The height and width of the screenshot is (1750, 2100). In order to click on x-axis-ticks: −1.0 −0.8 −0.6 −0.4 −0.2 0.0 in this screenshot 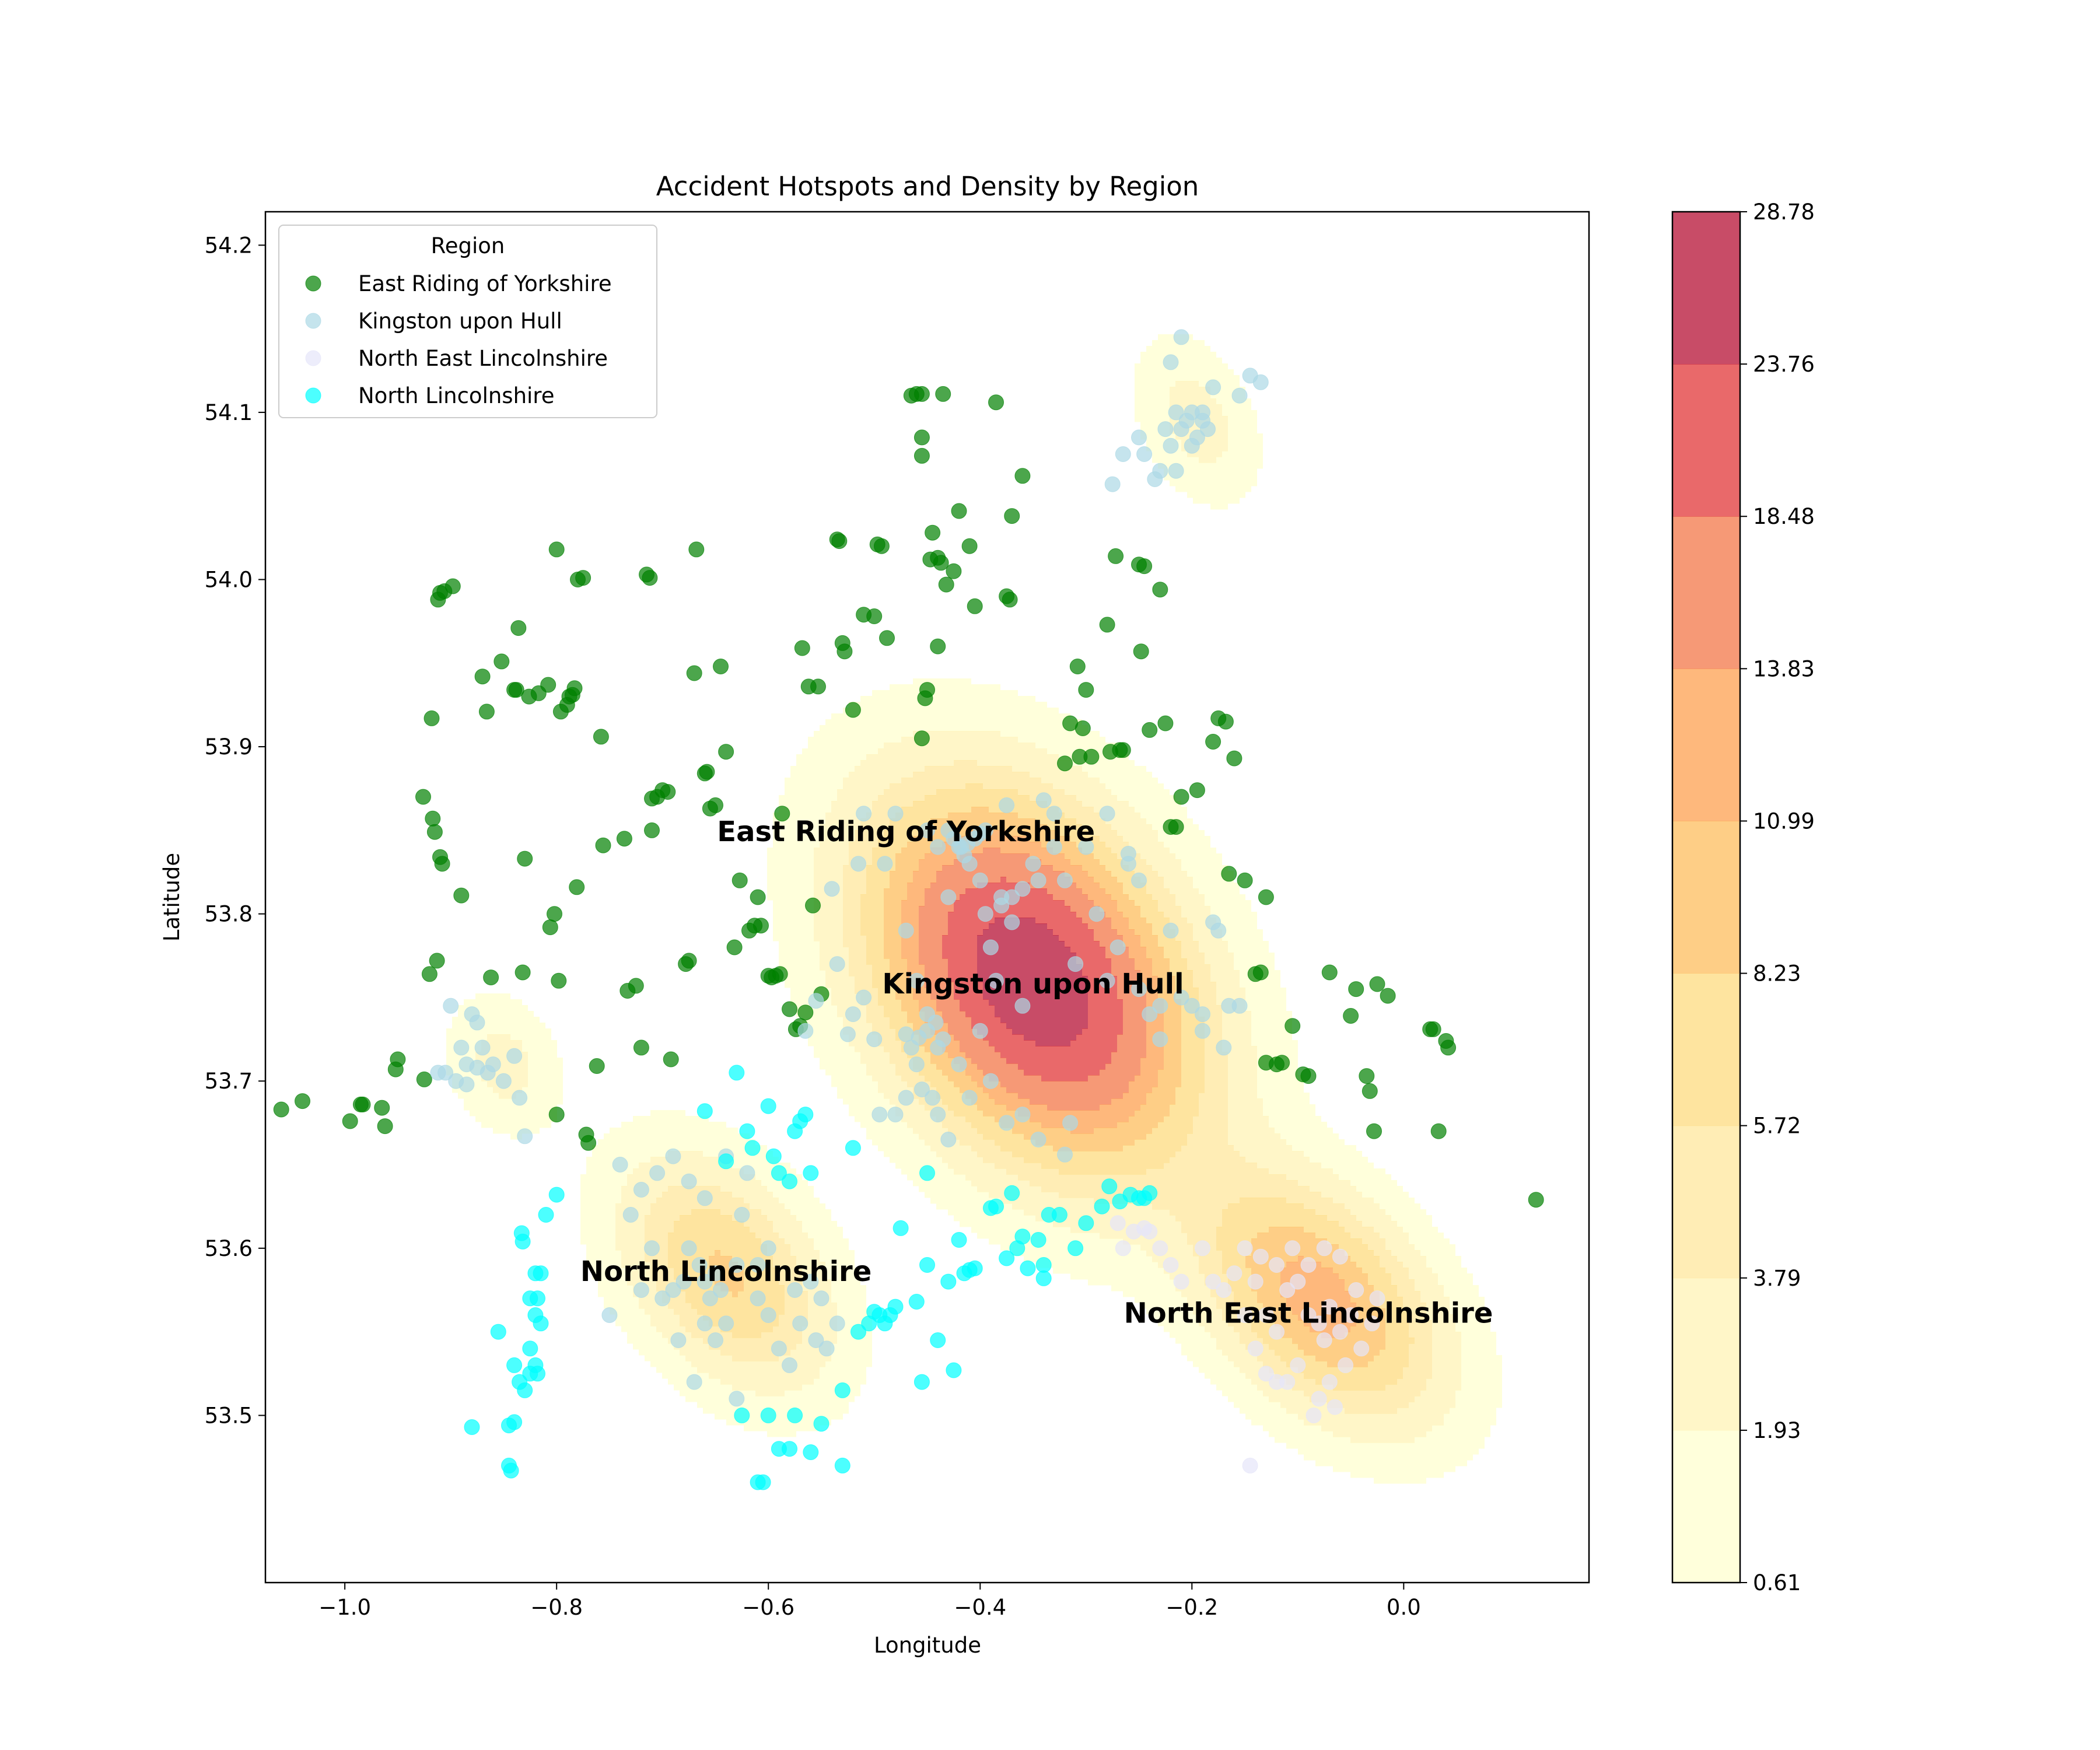, I will do `click(869, 1601)`.